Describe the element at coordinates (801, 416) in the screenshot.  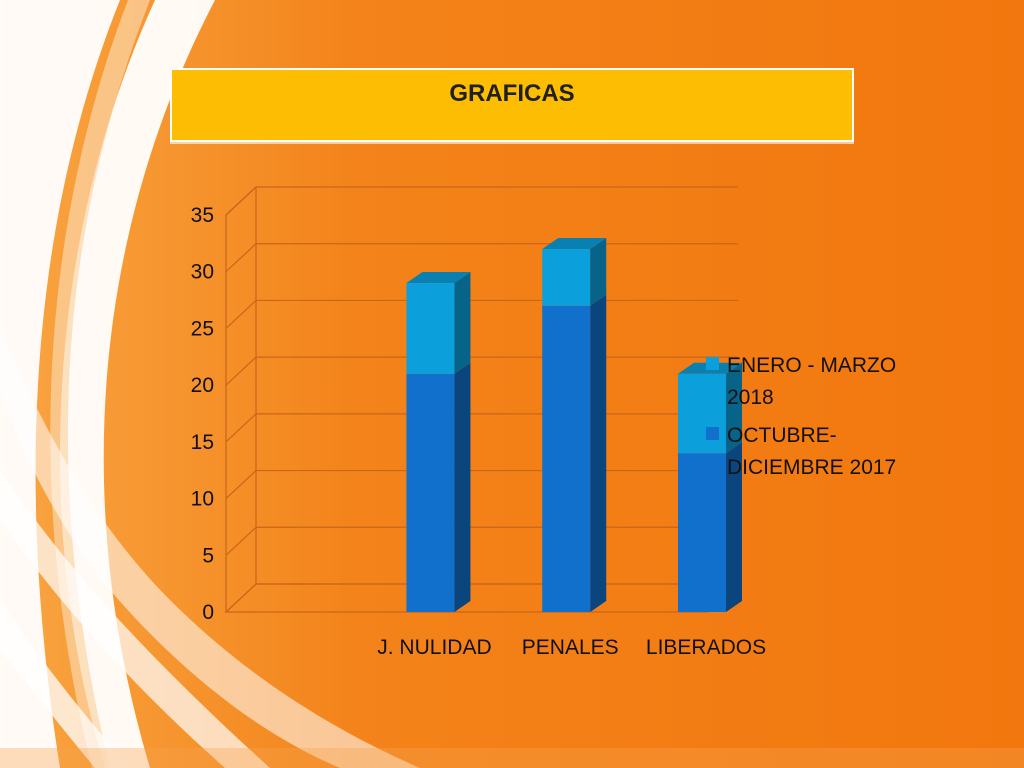
I see `chart-legend: ENERO - MARZO 2018 OCTUBRE- DICIEMBRE 2017` at that location.